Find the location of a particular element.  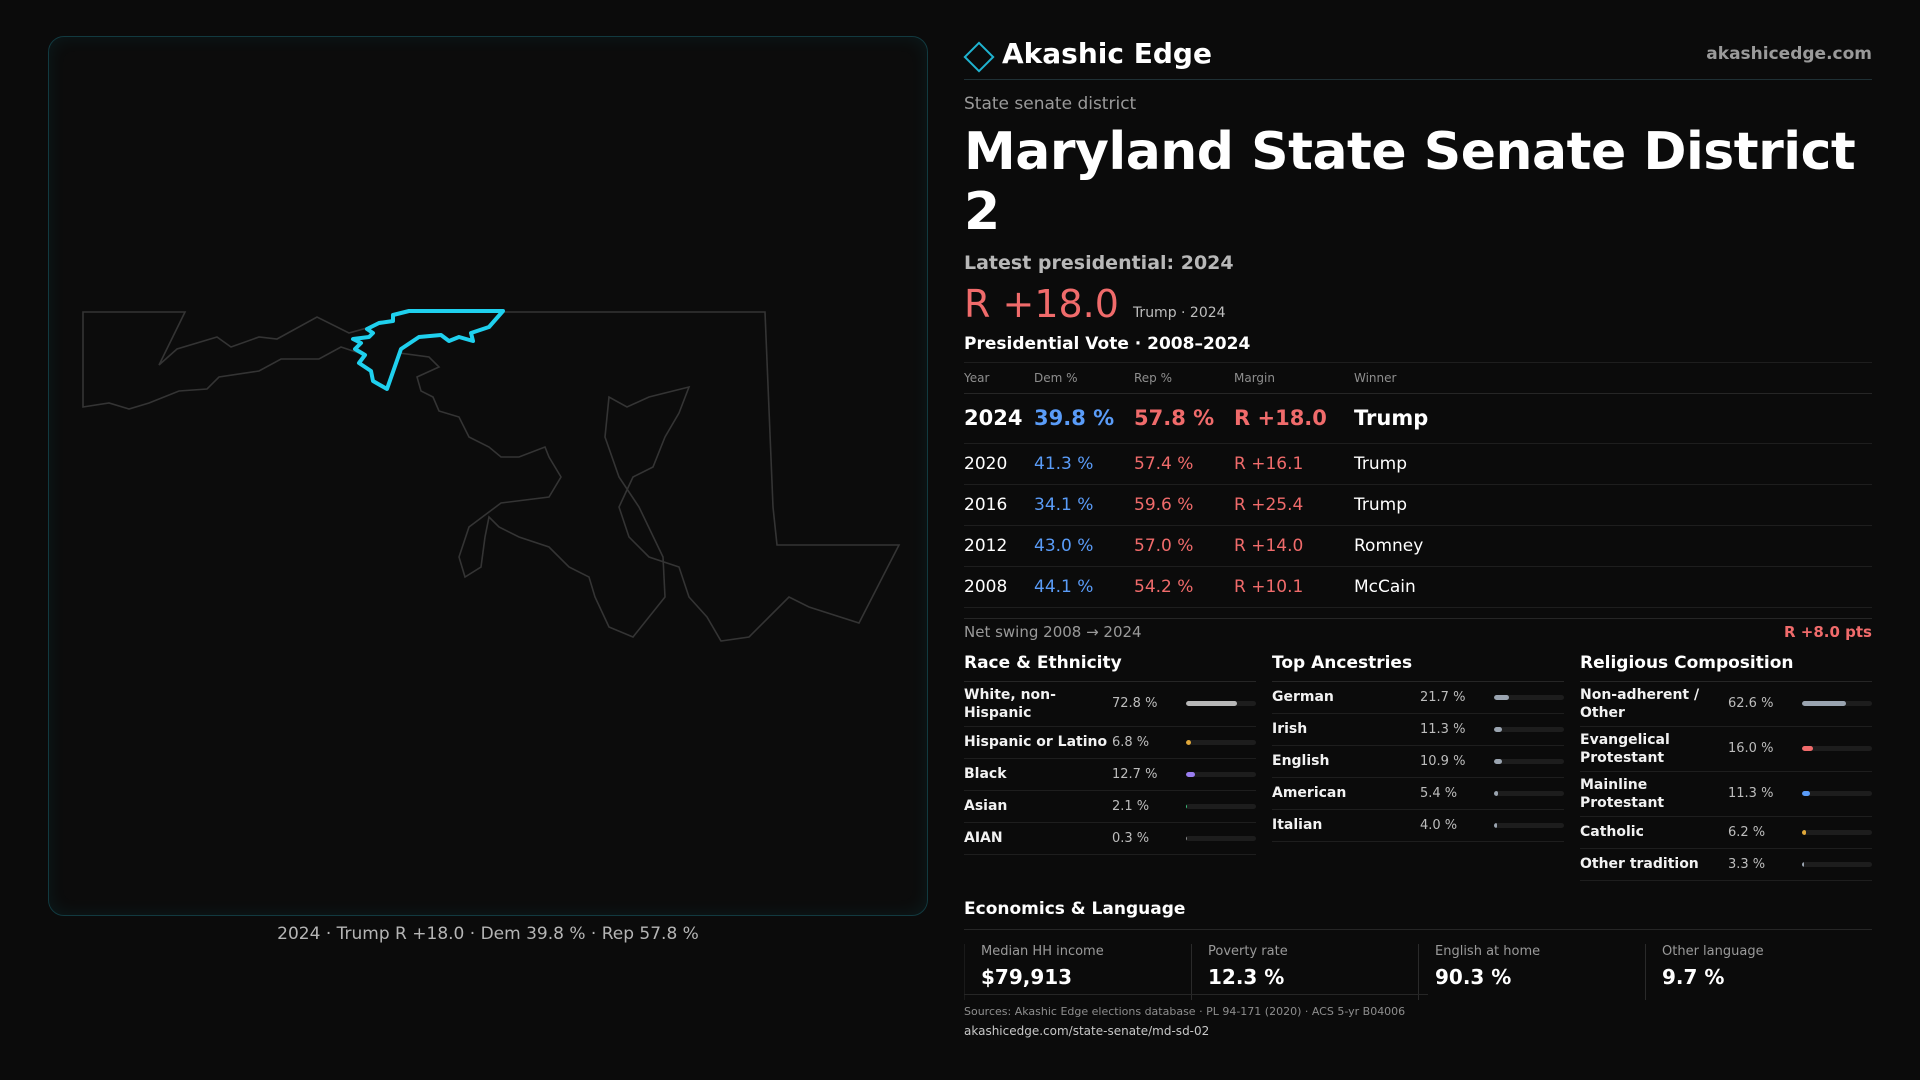

stat-label: AIAN is located at coordinates (983, 838).